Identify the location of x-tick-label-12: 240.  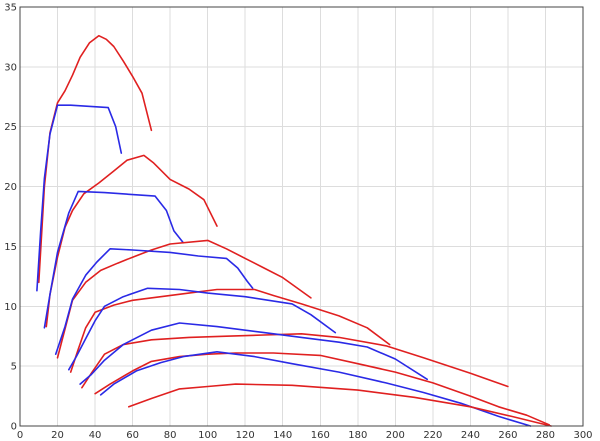
(470, 435).